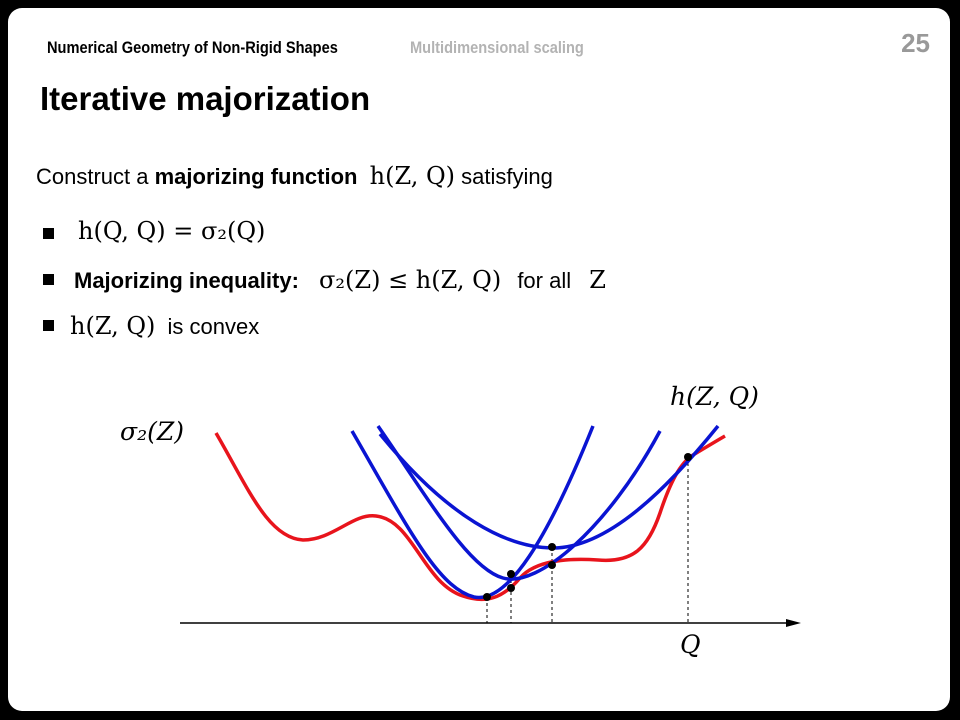 The height and width of the screenshot is (720, 960). What do you see at coordinates (164, 326) in the screenshot?
I see `bullet-3: h(Z, Q) is convex` at bounding box center [164, 326].